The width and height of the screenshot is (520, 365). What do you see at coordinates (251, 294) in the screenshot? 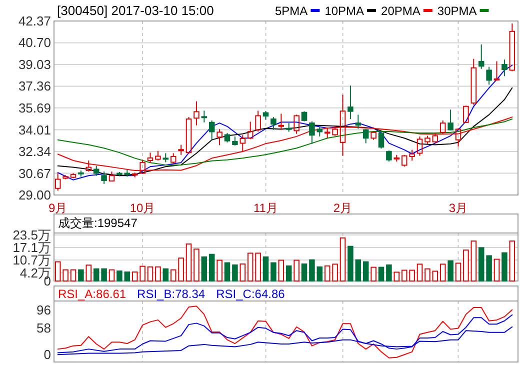
I see `text: RSI_C:64.86` at bounding box center [251, 294].